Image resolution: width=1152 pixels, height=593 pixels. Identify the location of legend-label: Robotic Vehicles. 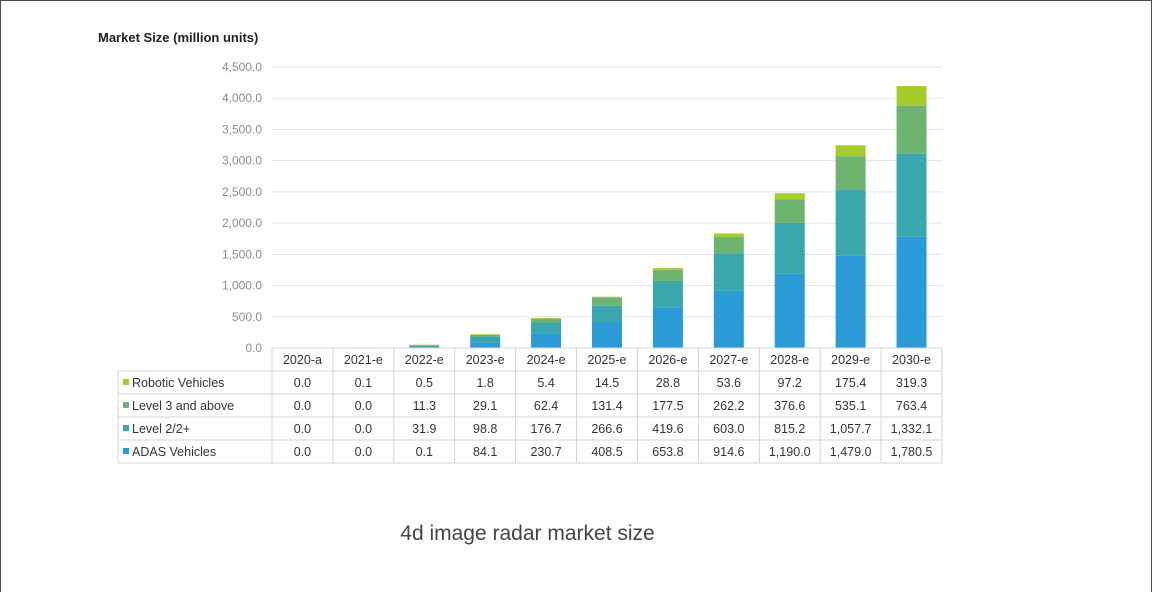
(178, 383).